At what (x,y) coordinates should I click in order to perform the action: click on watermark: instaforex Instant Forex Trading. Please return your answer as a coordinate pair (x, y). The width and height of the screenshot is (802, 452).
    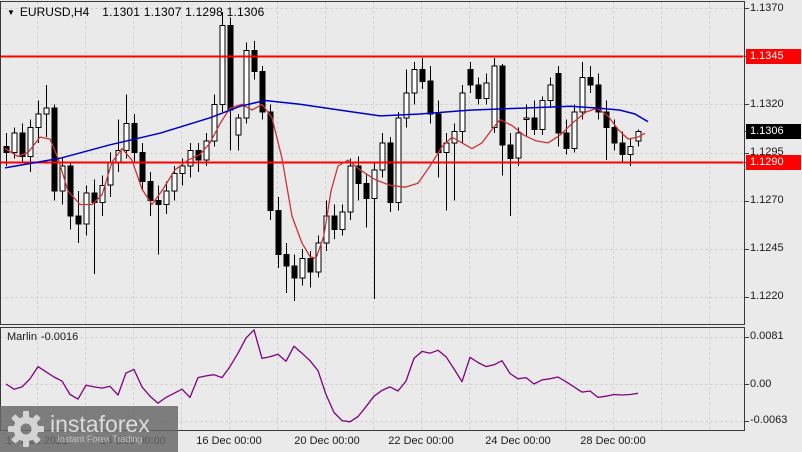
    Looking at the image, I should click on (89, 429).